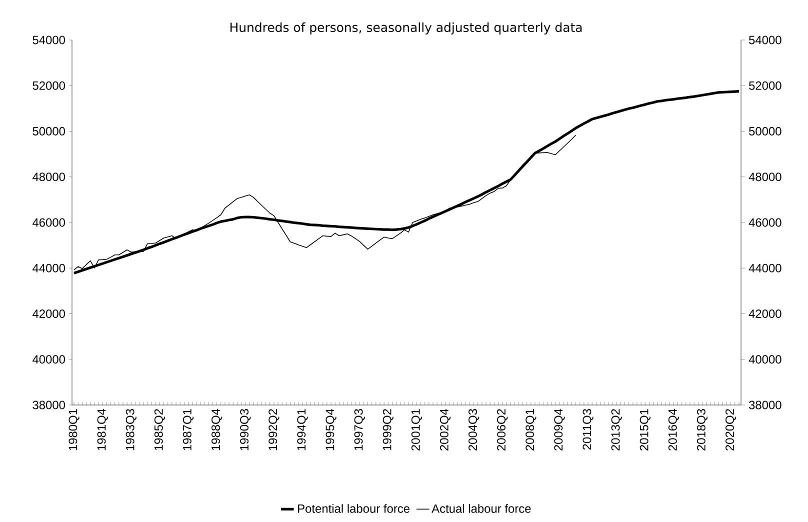 The image size is (808, 522). Describe the element at coordinates (74, 429) in the screenshot. I see `x-tick-label: 1980Q1` at that location.